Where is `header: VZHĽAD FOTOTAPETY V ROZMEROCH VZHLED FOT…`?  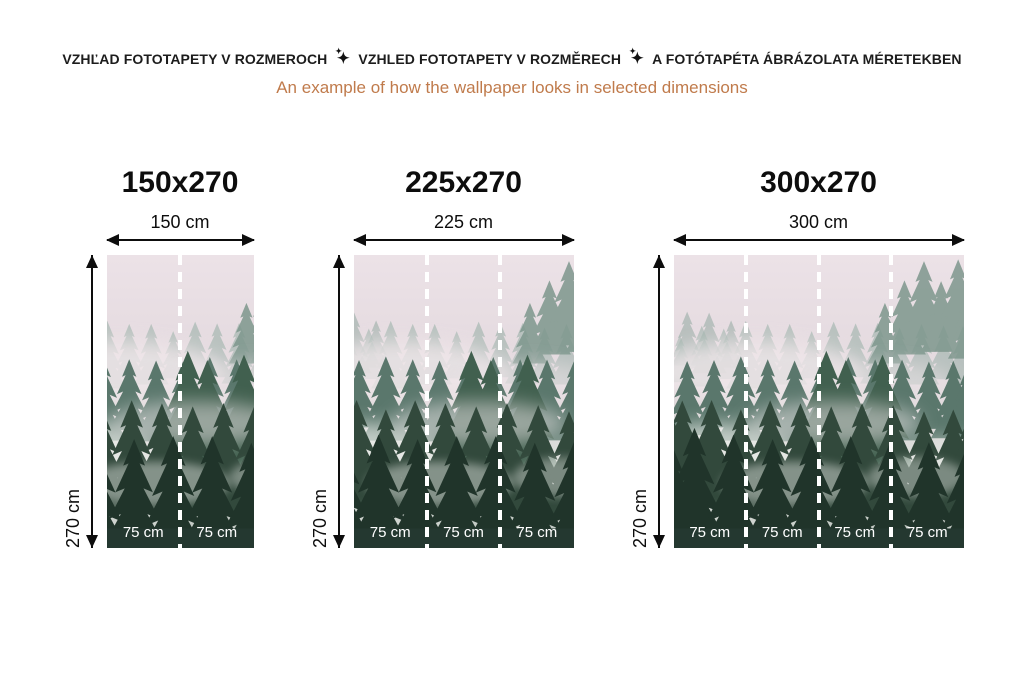
header: VZHĽAD FOTOTAPETY V ROZMEROCH VZHLED FOT… is located at coordinates (512, 49).